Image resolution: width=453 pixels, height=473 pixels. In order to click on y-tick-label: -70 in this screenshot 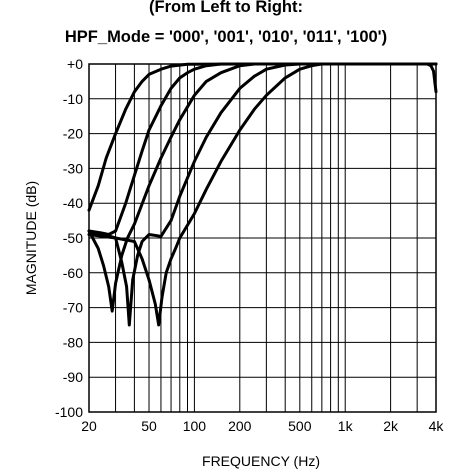, I will do `click(73, 308)`.